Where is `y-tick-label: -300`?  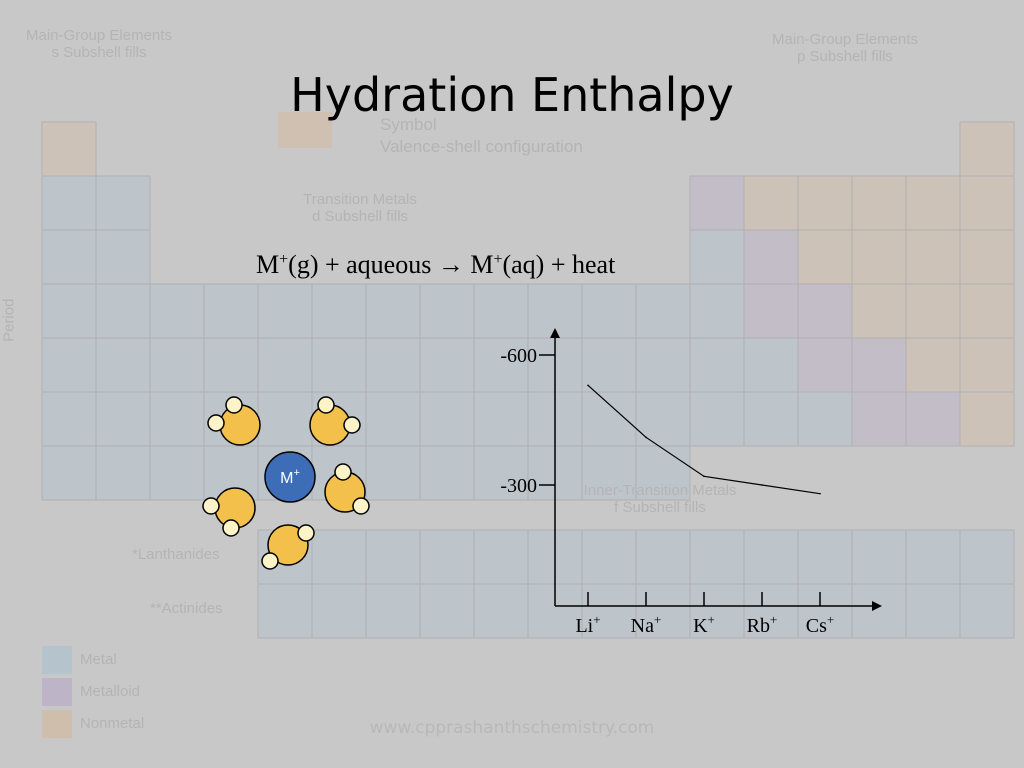
y-tick-label: -300 is located at coordinates (518, 486).